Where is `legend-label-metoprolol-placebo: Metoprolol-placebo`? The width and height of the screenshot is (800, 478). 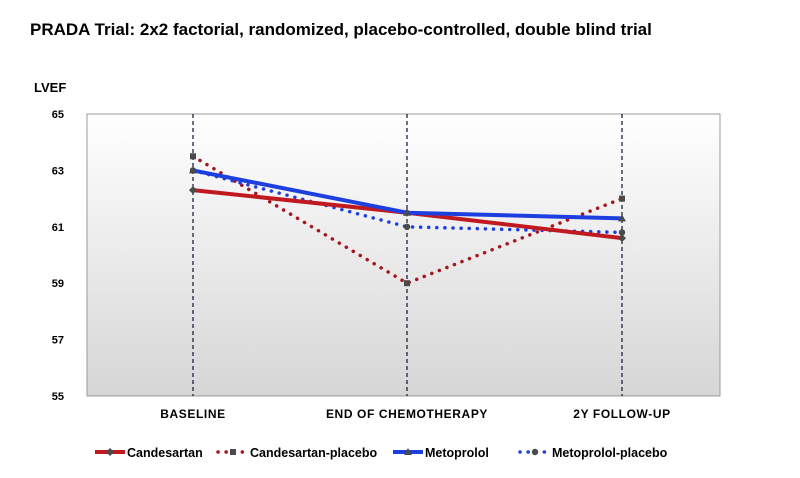
legend-label-metoprolol-placebo: Metoprolol-placebo is located at coordinates (610, 453).